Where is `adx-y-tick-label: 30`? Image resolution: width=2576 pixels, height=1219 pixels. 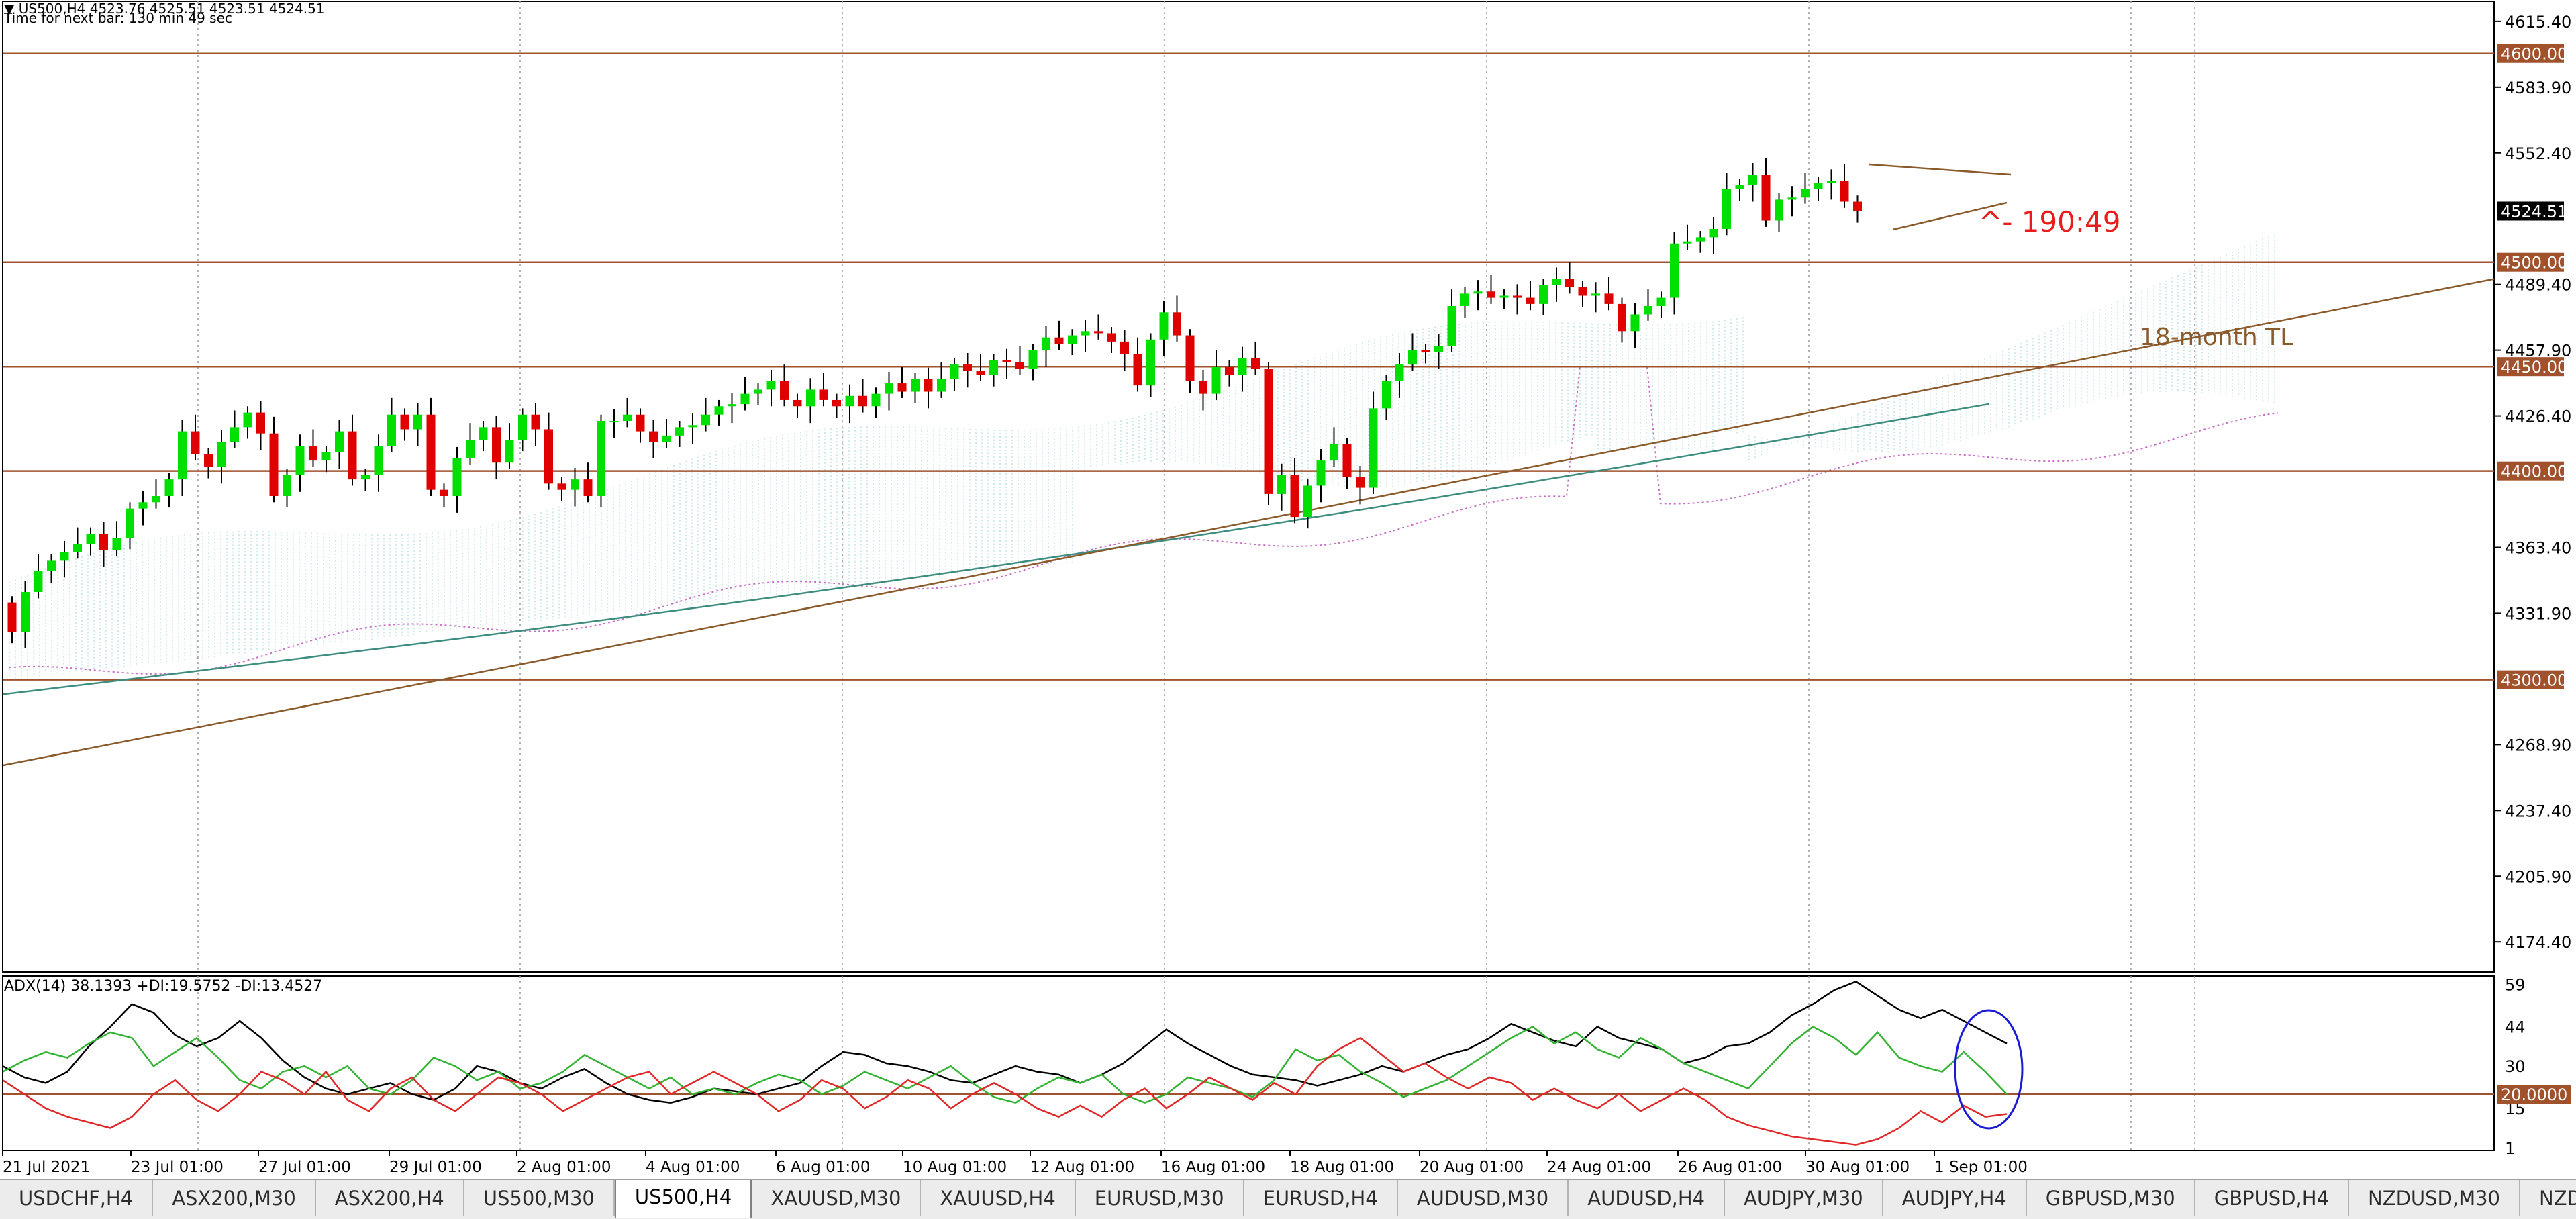 adx-y-tick-label: 30 is located at coordinates (2515, 1066).